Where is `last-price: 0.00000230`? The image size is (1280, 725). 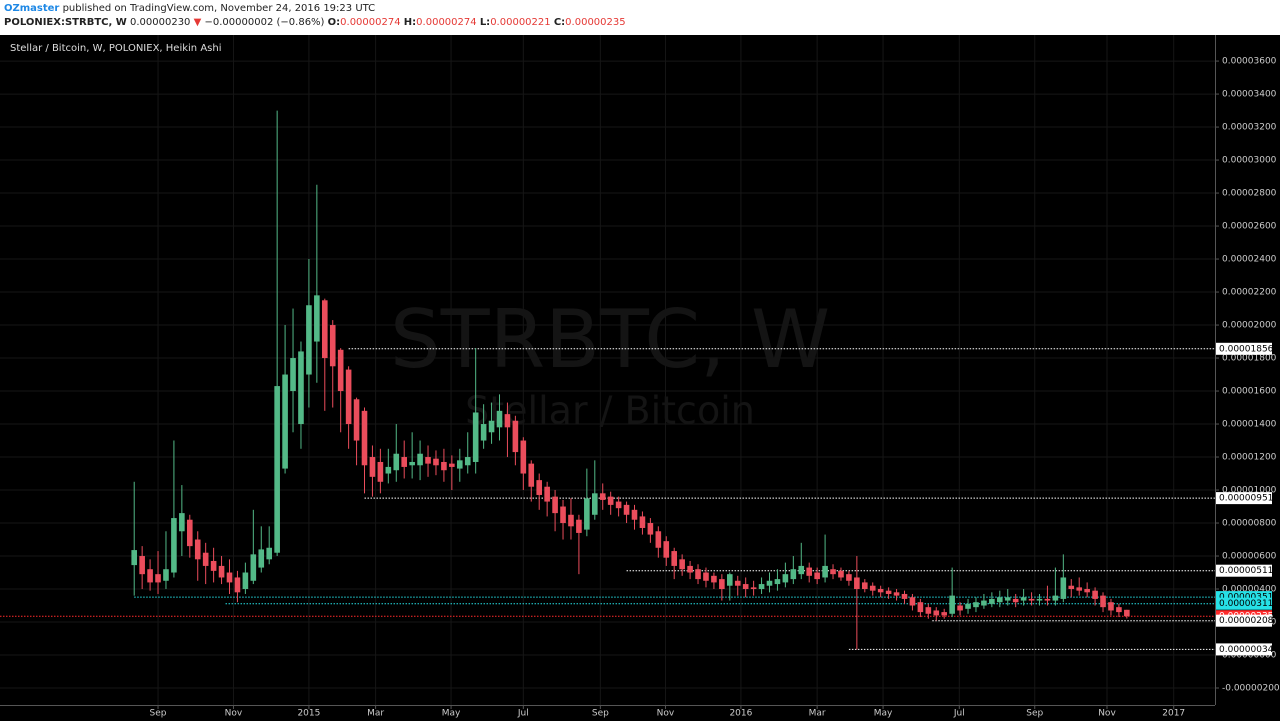
last-price: 0.00000230 is located at coordinates (160, 22).